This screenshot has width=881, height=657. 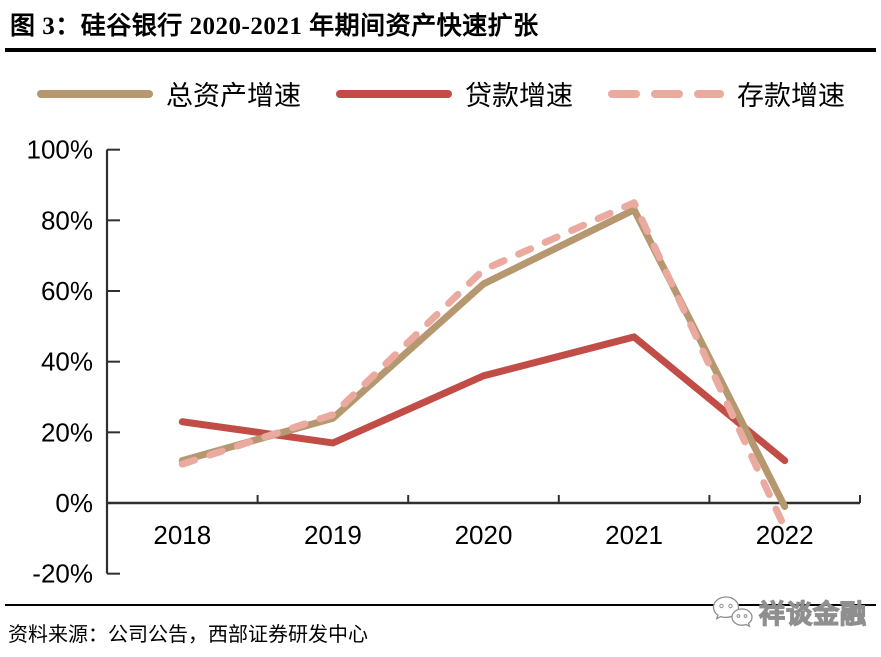 What do you see at coordinates (60, 150) in the screenshot?
I see `y-tick-label: 100%` at bounding box center [60, 150].